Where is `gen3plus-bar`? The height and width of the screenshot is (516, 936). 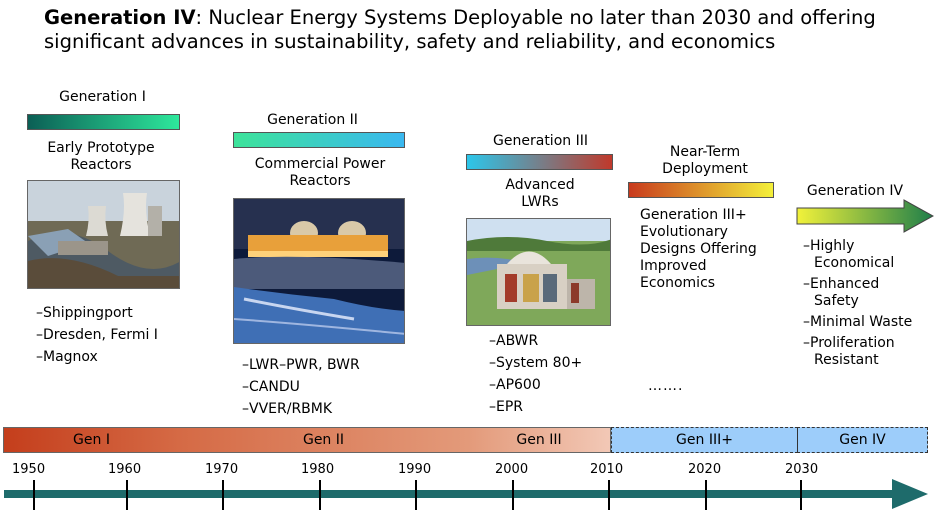 gen3plus-bar is located at coordinates (701, 190).